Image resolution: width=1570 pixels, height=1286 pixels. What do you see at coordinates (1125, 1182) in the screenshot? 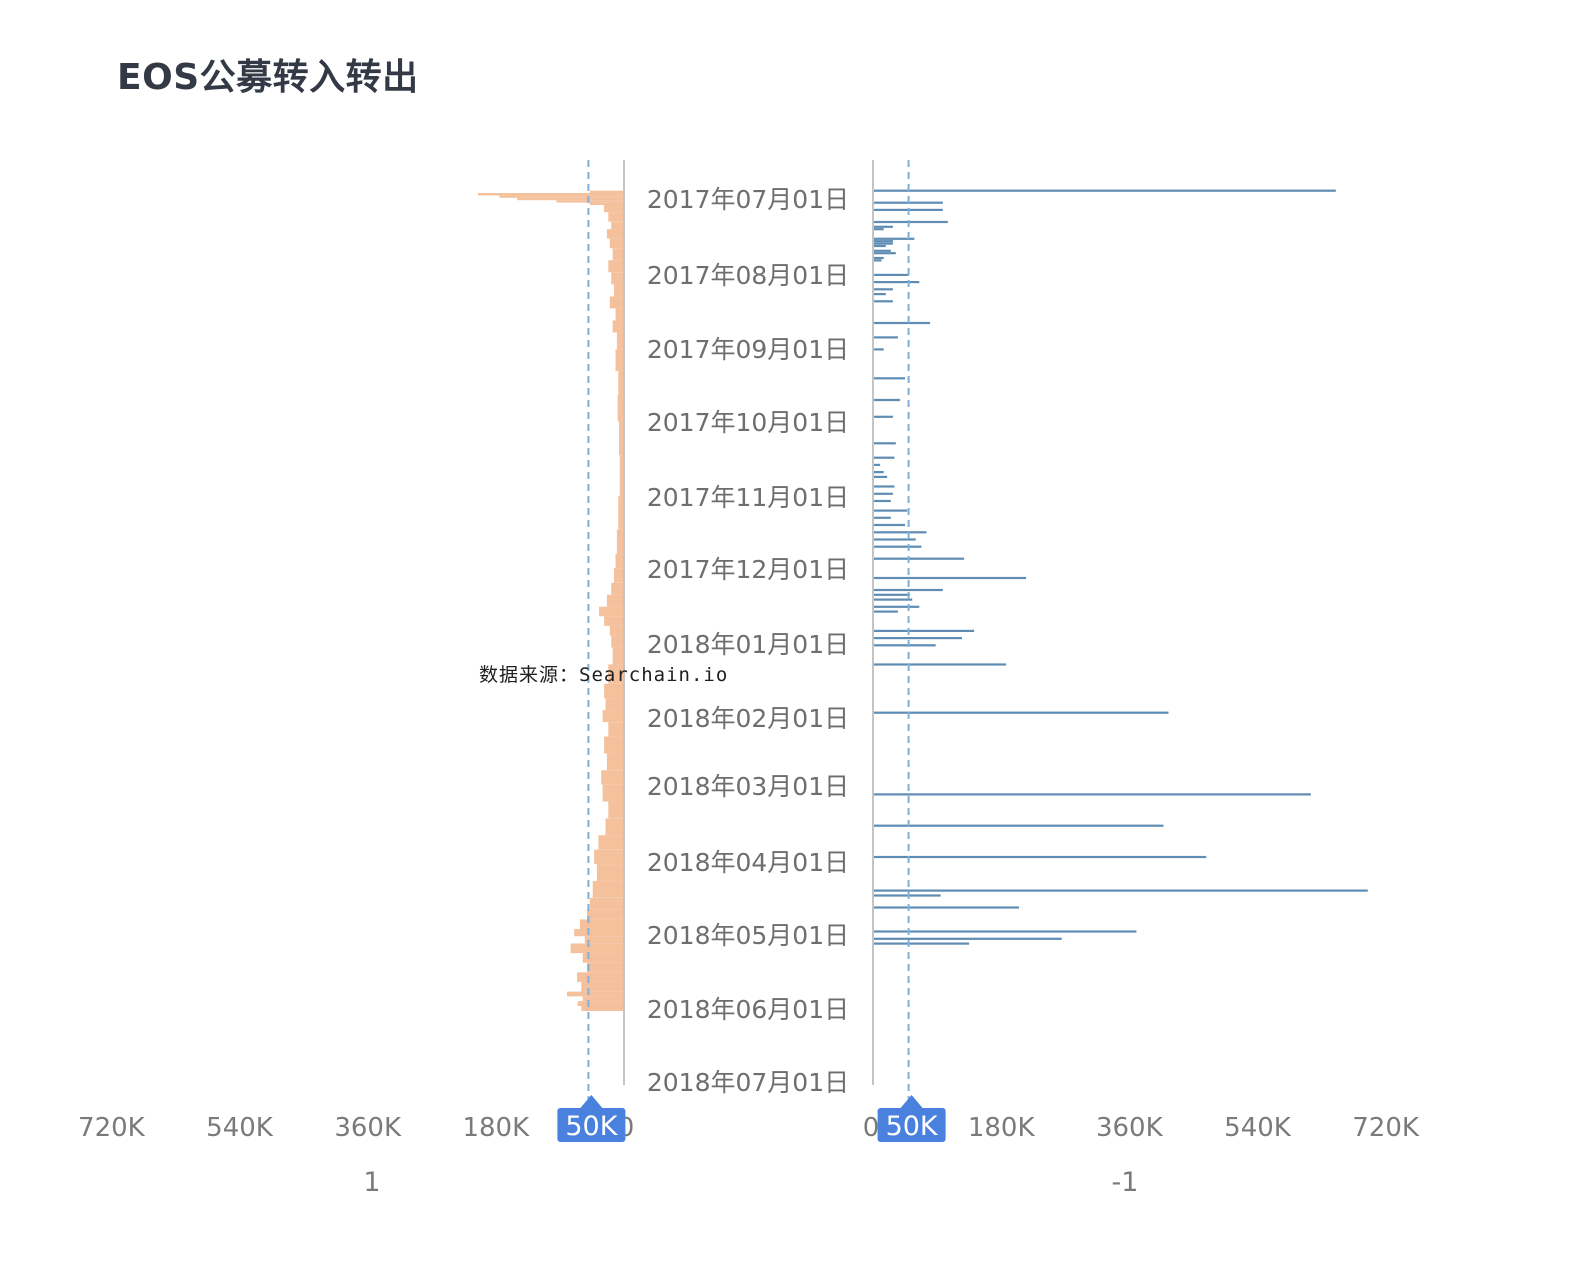
I see `right-x-axis-label: -1` at bounding box center [1125, 1182].